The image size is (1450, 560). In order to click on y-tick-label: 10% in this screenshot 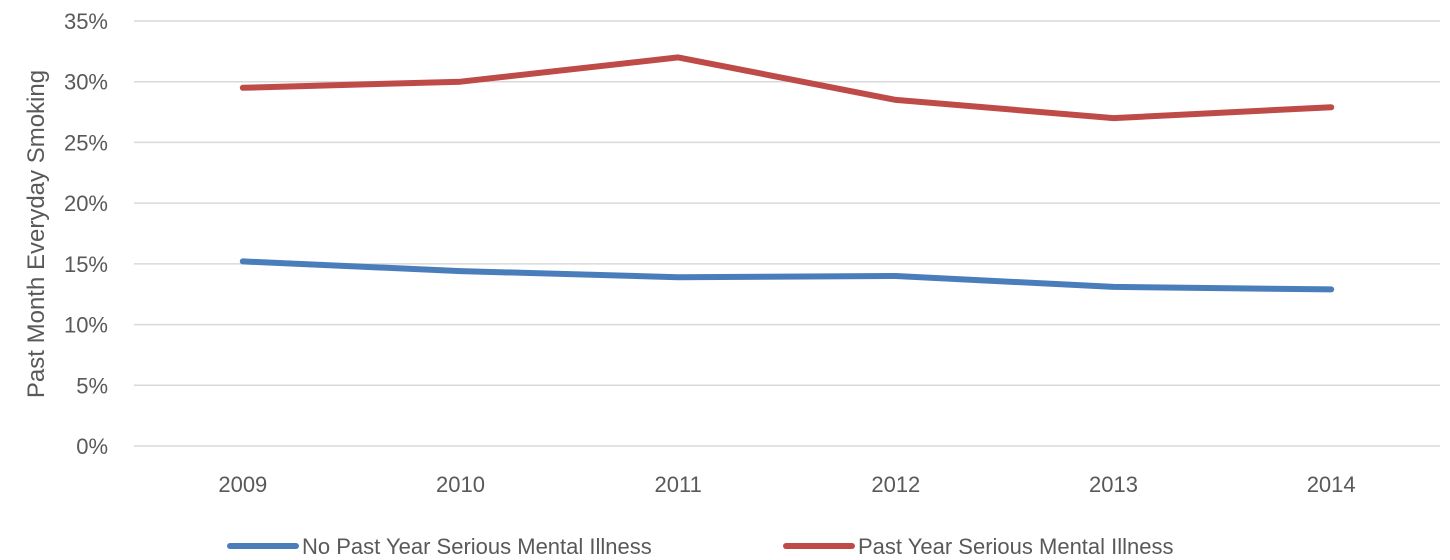, I will do `click(86, 325)`.